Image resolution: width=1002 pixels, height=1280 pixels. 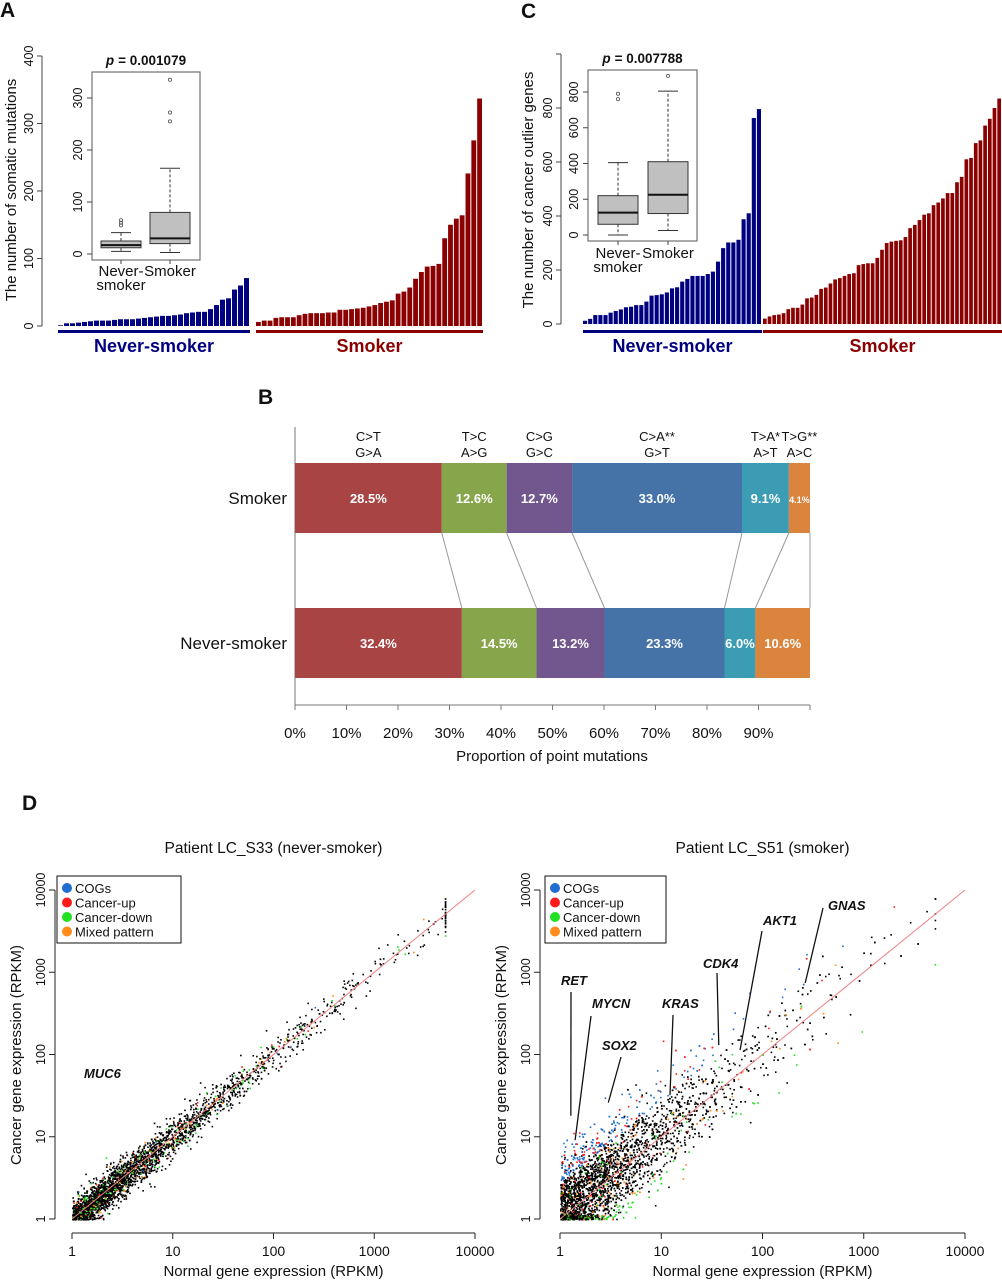 What do you see at coordinates (41, 1054) in the screenshot?
I see `y-tick-label: 100` at bounding box center [41, 1054].